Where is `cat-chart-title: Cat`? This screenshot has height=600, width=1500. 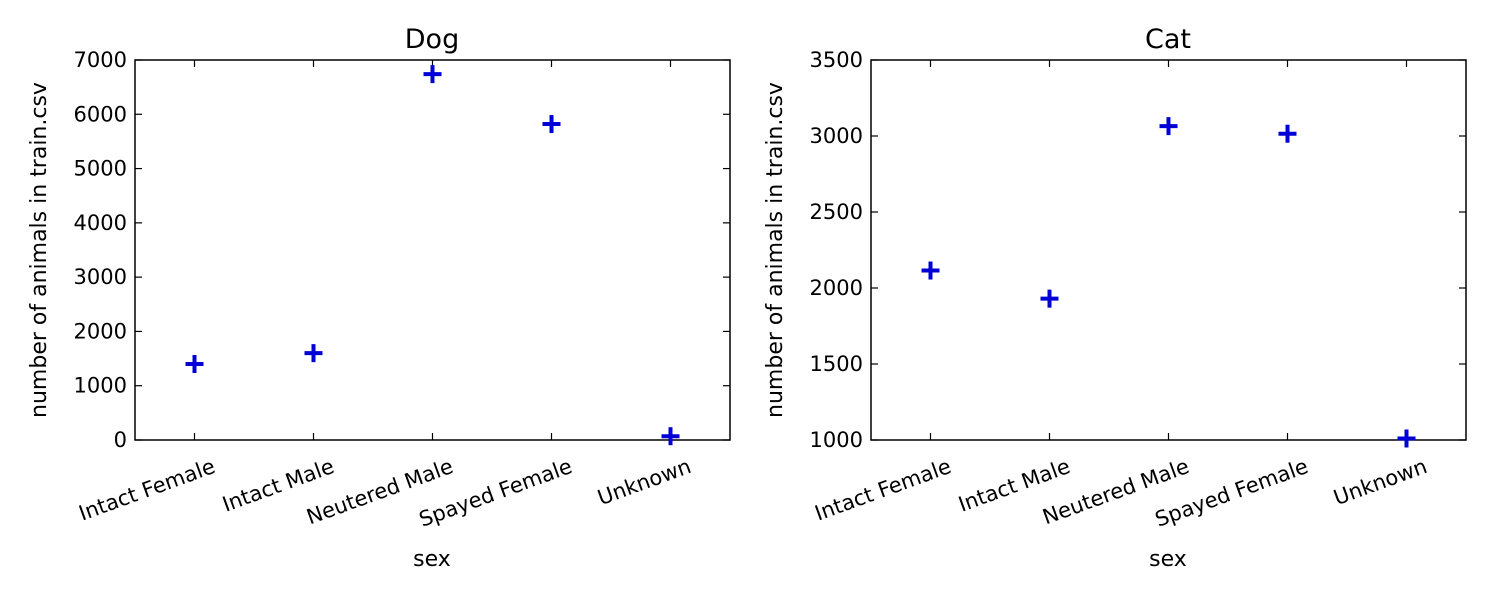
cat-chart-title: Cat is located at coordinates (1168, 39).